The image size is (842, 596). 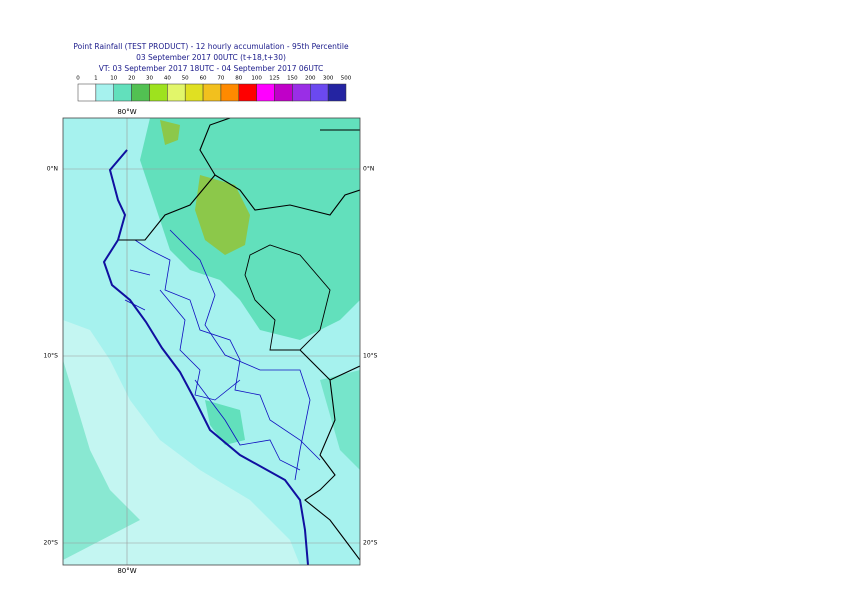 What do you see at coordinates (238, 79) in the screenshot?
I see `legend-label: 80` at bounding box center [238, 79].